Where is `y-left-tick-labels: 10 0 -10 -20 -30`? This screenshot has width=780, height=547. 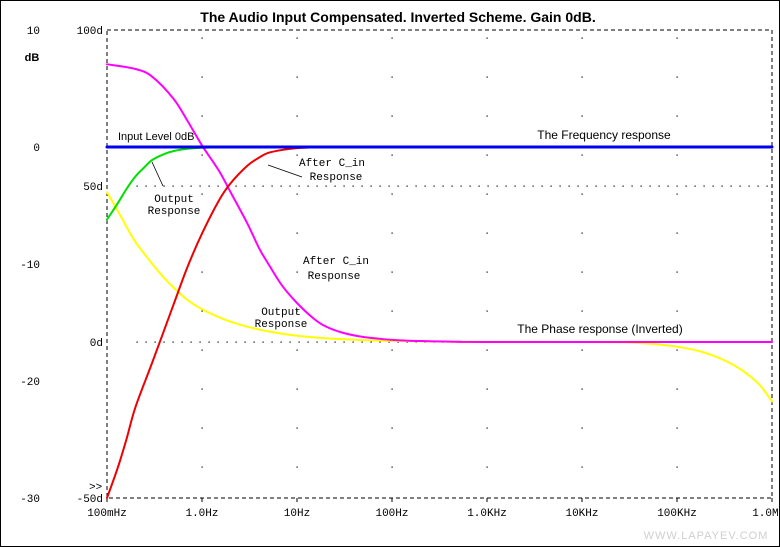 y-left-tick-labels: 10 0 -10 -20 -30 is located at coordinates (30, 266).